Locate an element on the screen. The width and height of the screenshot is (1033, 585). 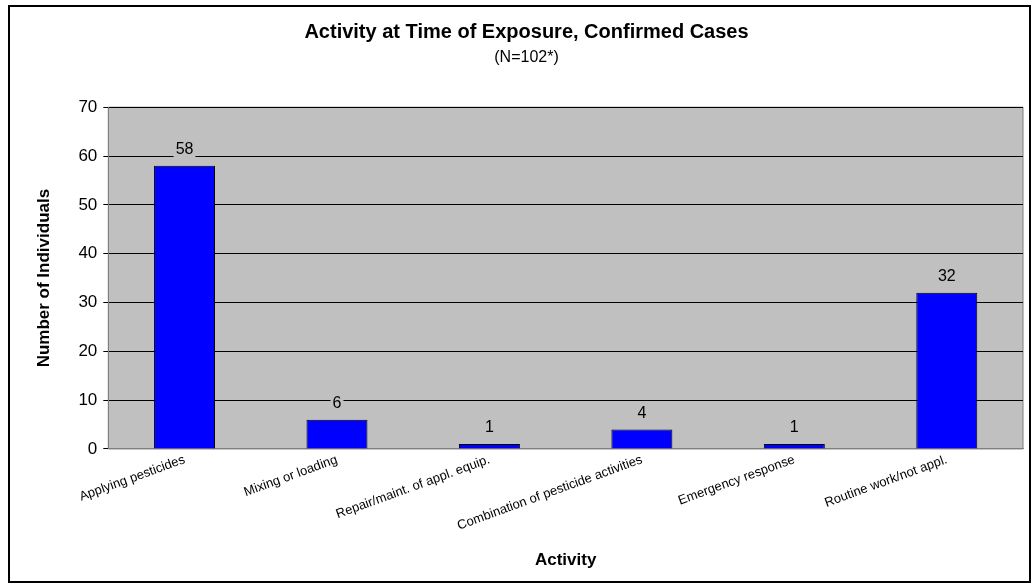
y-tick-label: 10 is located at coordinates (88, 399).